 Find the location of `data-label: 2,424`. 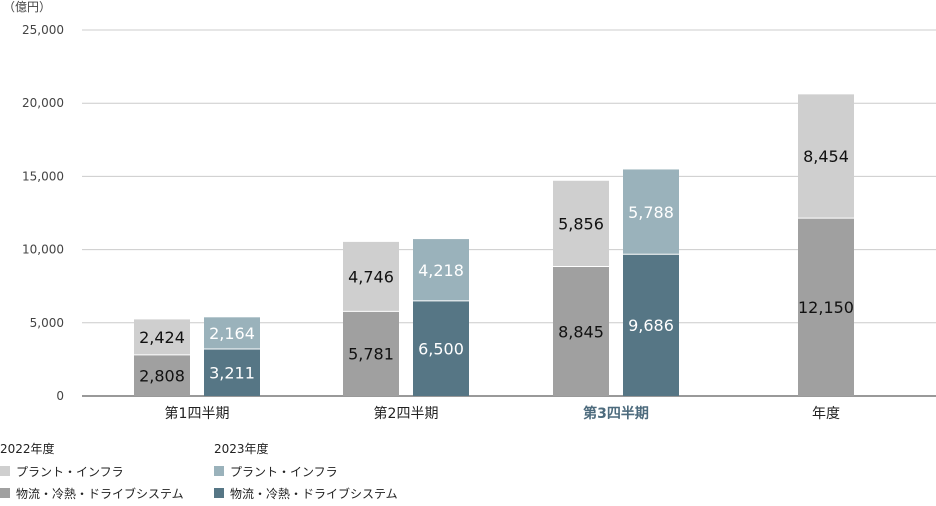

data-label: 2,424 is located at coordinates (162, 337).